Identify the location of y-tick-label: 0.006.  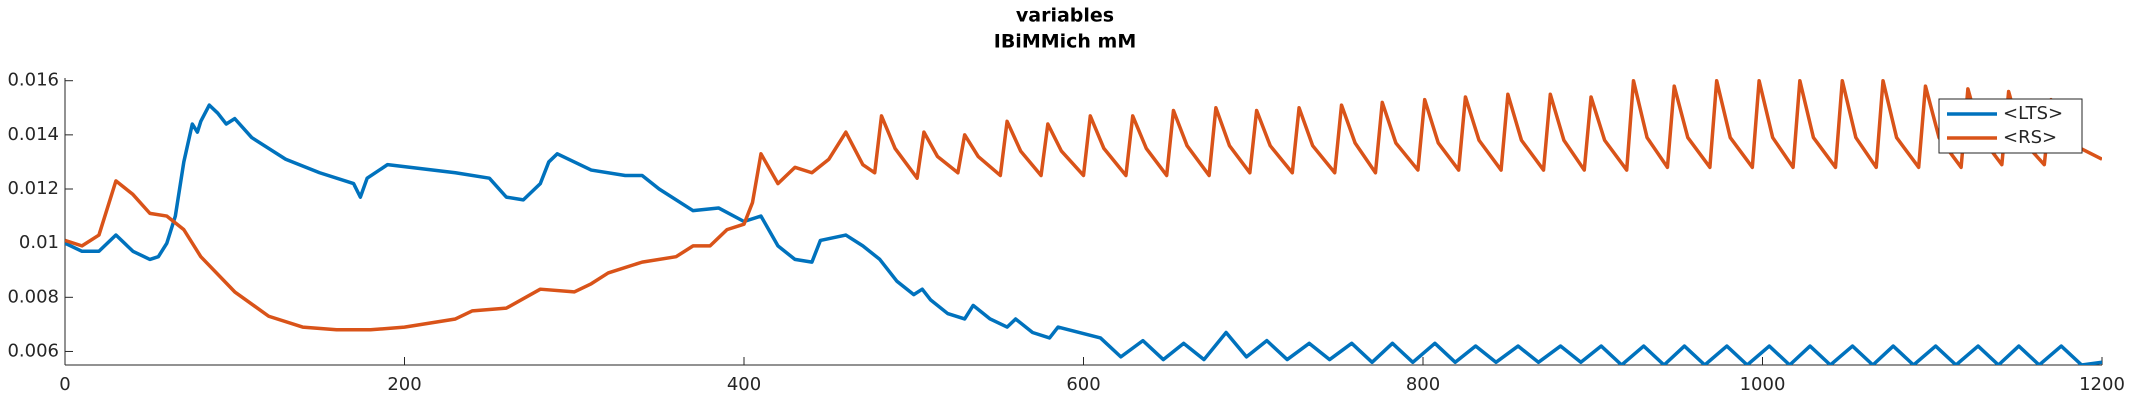
(33, 350).